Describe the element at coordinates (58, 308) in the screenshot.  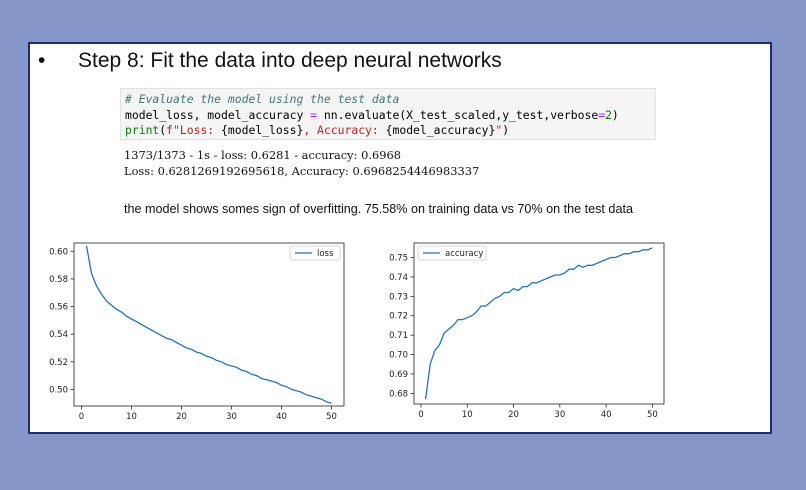
I see `y-tick-label: 0.56` at that location.